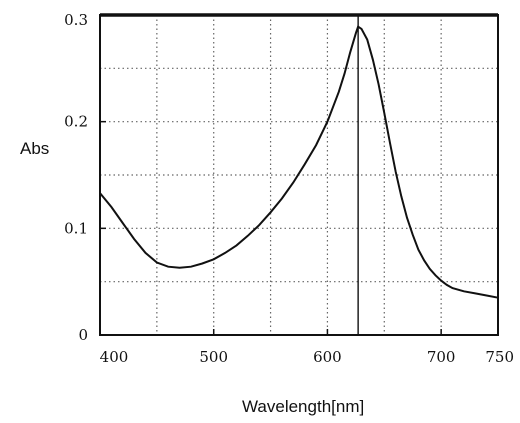 The image size is (520, 423). Describe the element at coordinates (327, 357) in the screenshot. I see `x-tick-label: 600` at that location.